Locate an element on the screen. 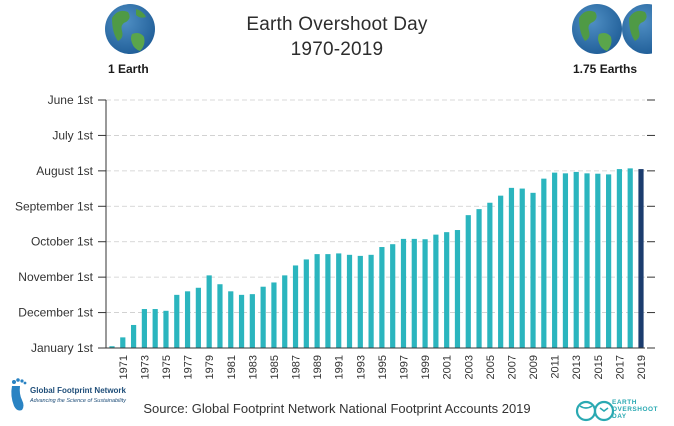 The image size is (674, 426). y-tick-label: November 1st is located at coordinates (55, 277).